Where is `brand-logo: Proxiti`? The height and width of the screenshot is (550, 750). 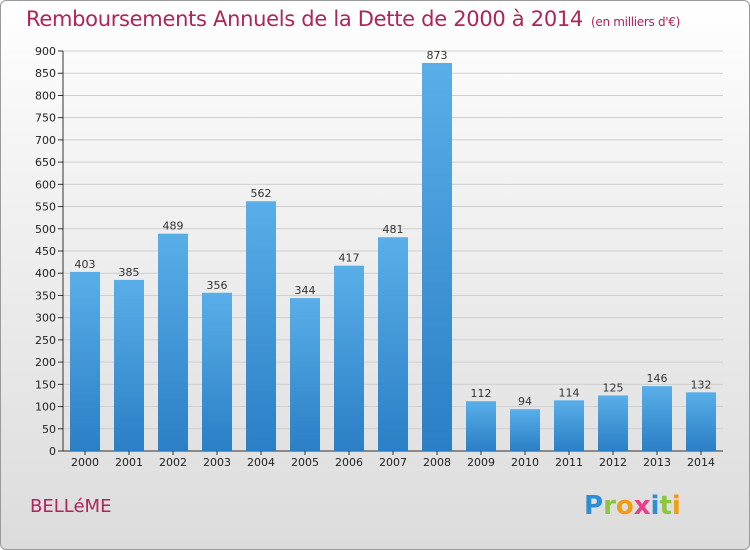
brand-logo: Proxiti is located at coordinates (632, 506).